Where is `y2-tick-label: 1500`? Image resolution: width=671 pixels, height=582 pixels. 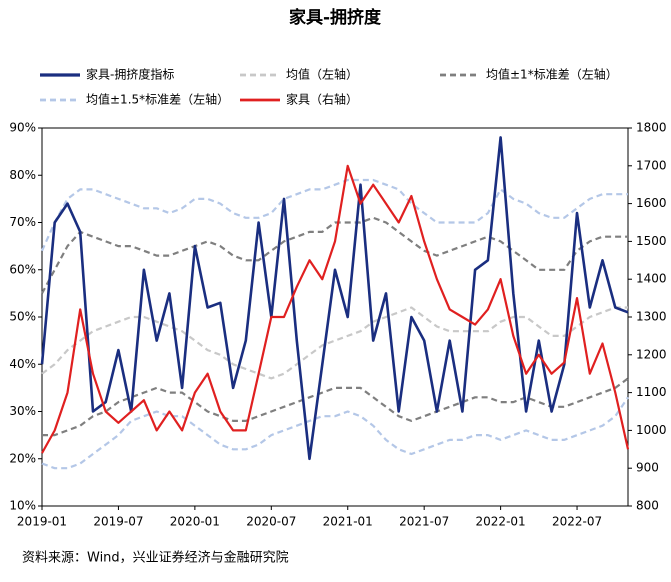
y2-tick-label: 1500 is located at coordinates (651, 241).